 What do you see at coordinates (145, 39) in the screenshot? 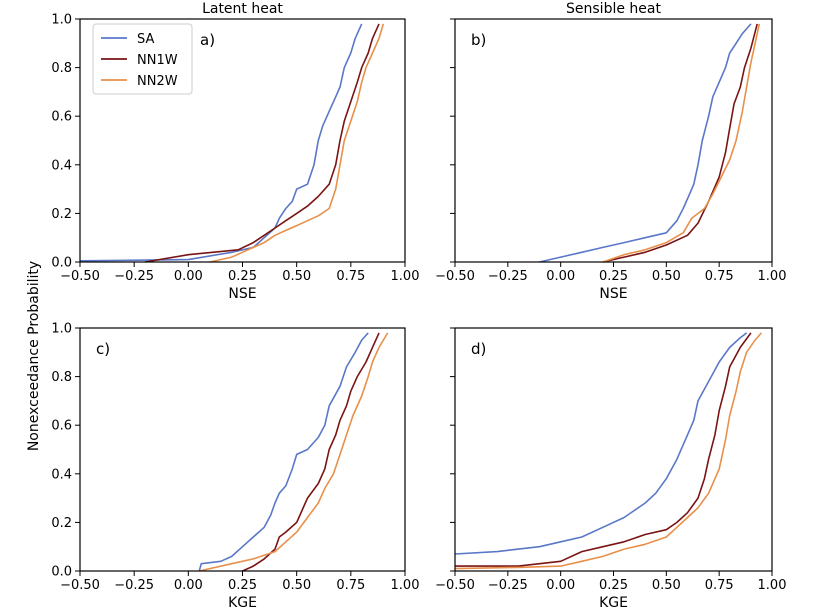
I see `legend-label-sa: SA` at bounding box center [145, 39].